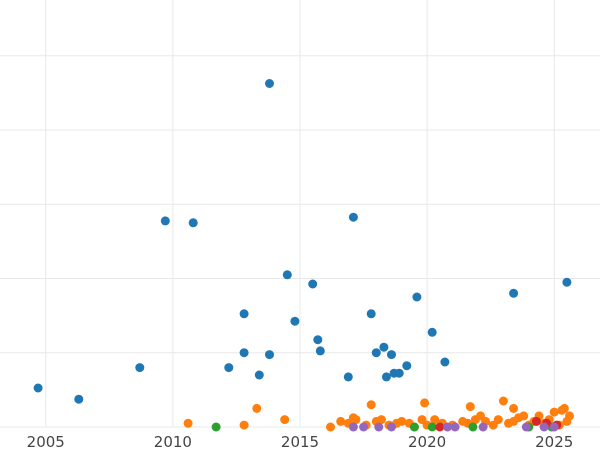 This screenshot has width=600, height=450. Describe the element at coordinates (173, 441) in the screenshot. I see `x-tick-label: 2010` at that location.